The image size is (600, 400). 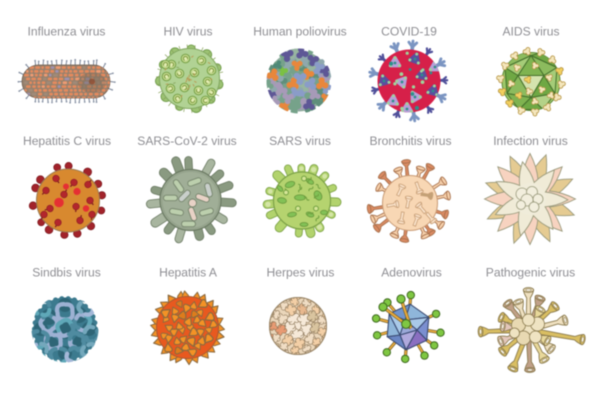 What do you see at coordinates (530, 273) in the screenshot?
I see `svg-text: Pathogenic virus` at bounding box center [530, 273].